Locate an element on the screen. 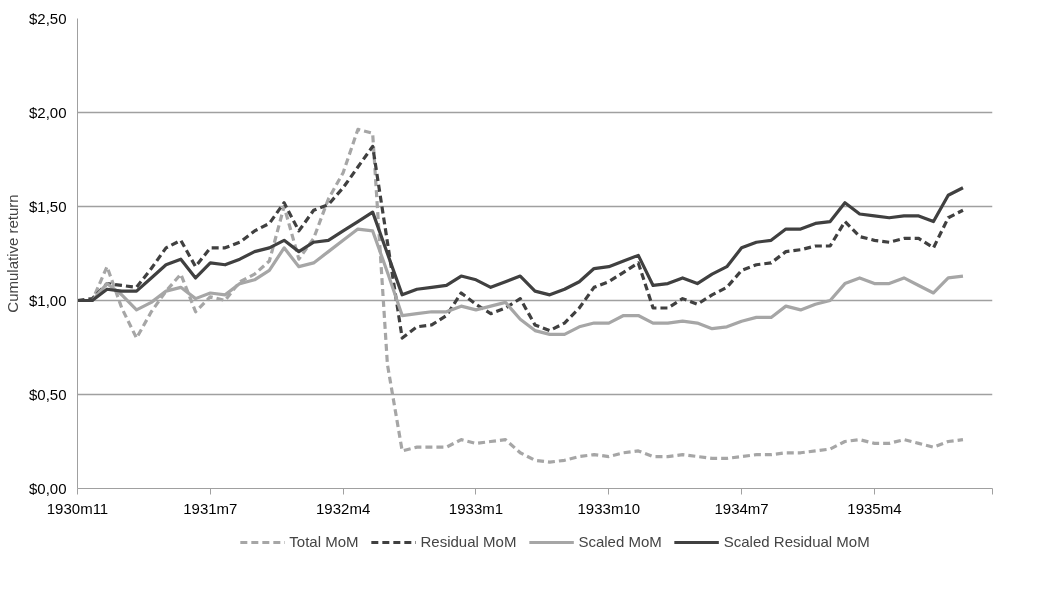  y-tick-label: $0,50 is located at coordinates (47, 394).